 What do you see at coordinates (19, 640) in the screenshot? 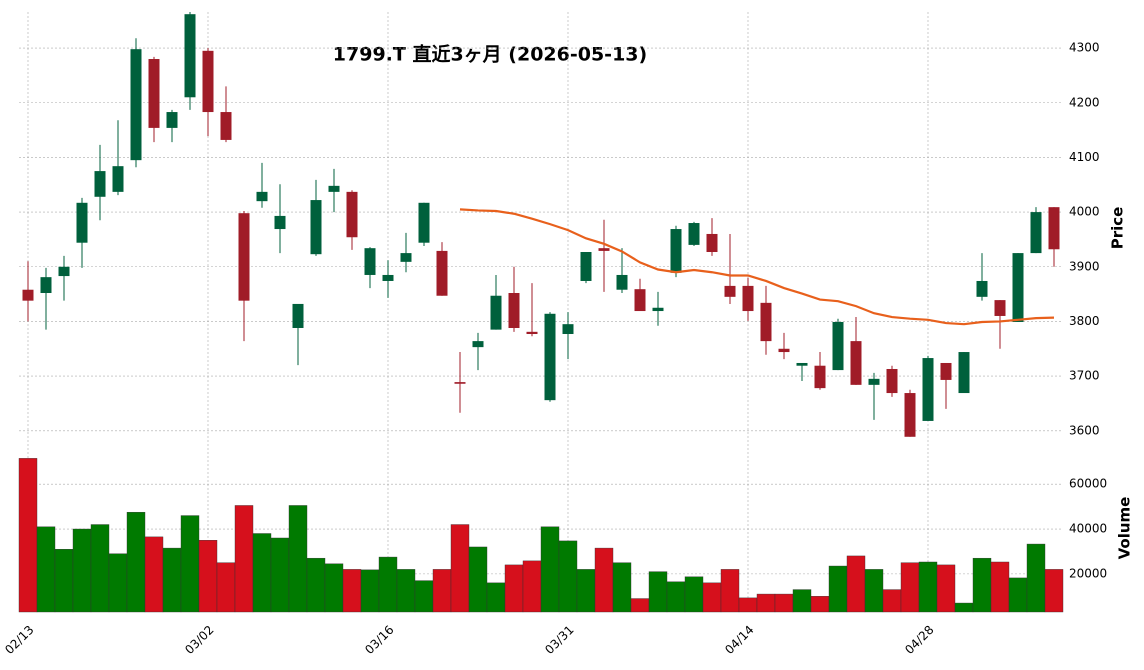
I see `x-tick-label: 02/13` at bounding box center [19, 640].